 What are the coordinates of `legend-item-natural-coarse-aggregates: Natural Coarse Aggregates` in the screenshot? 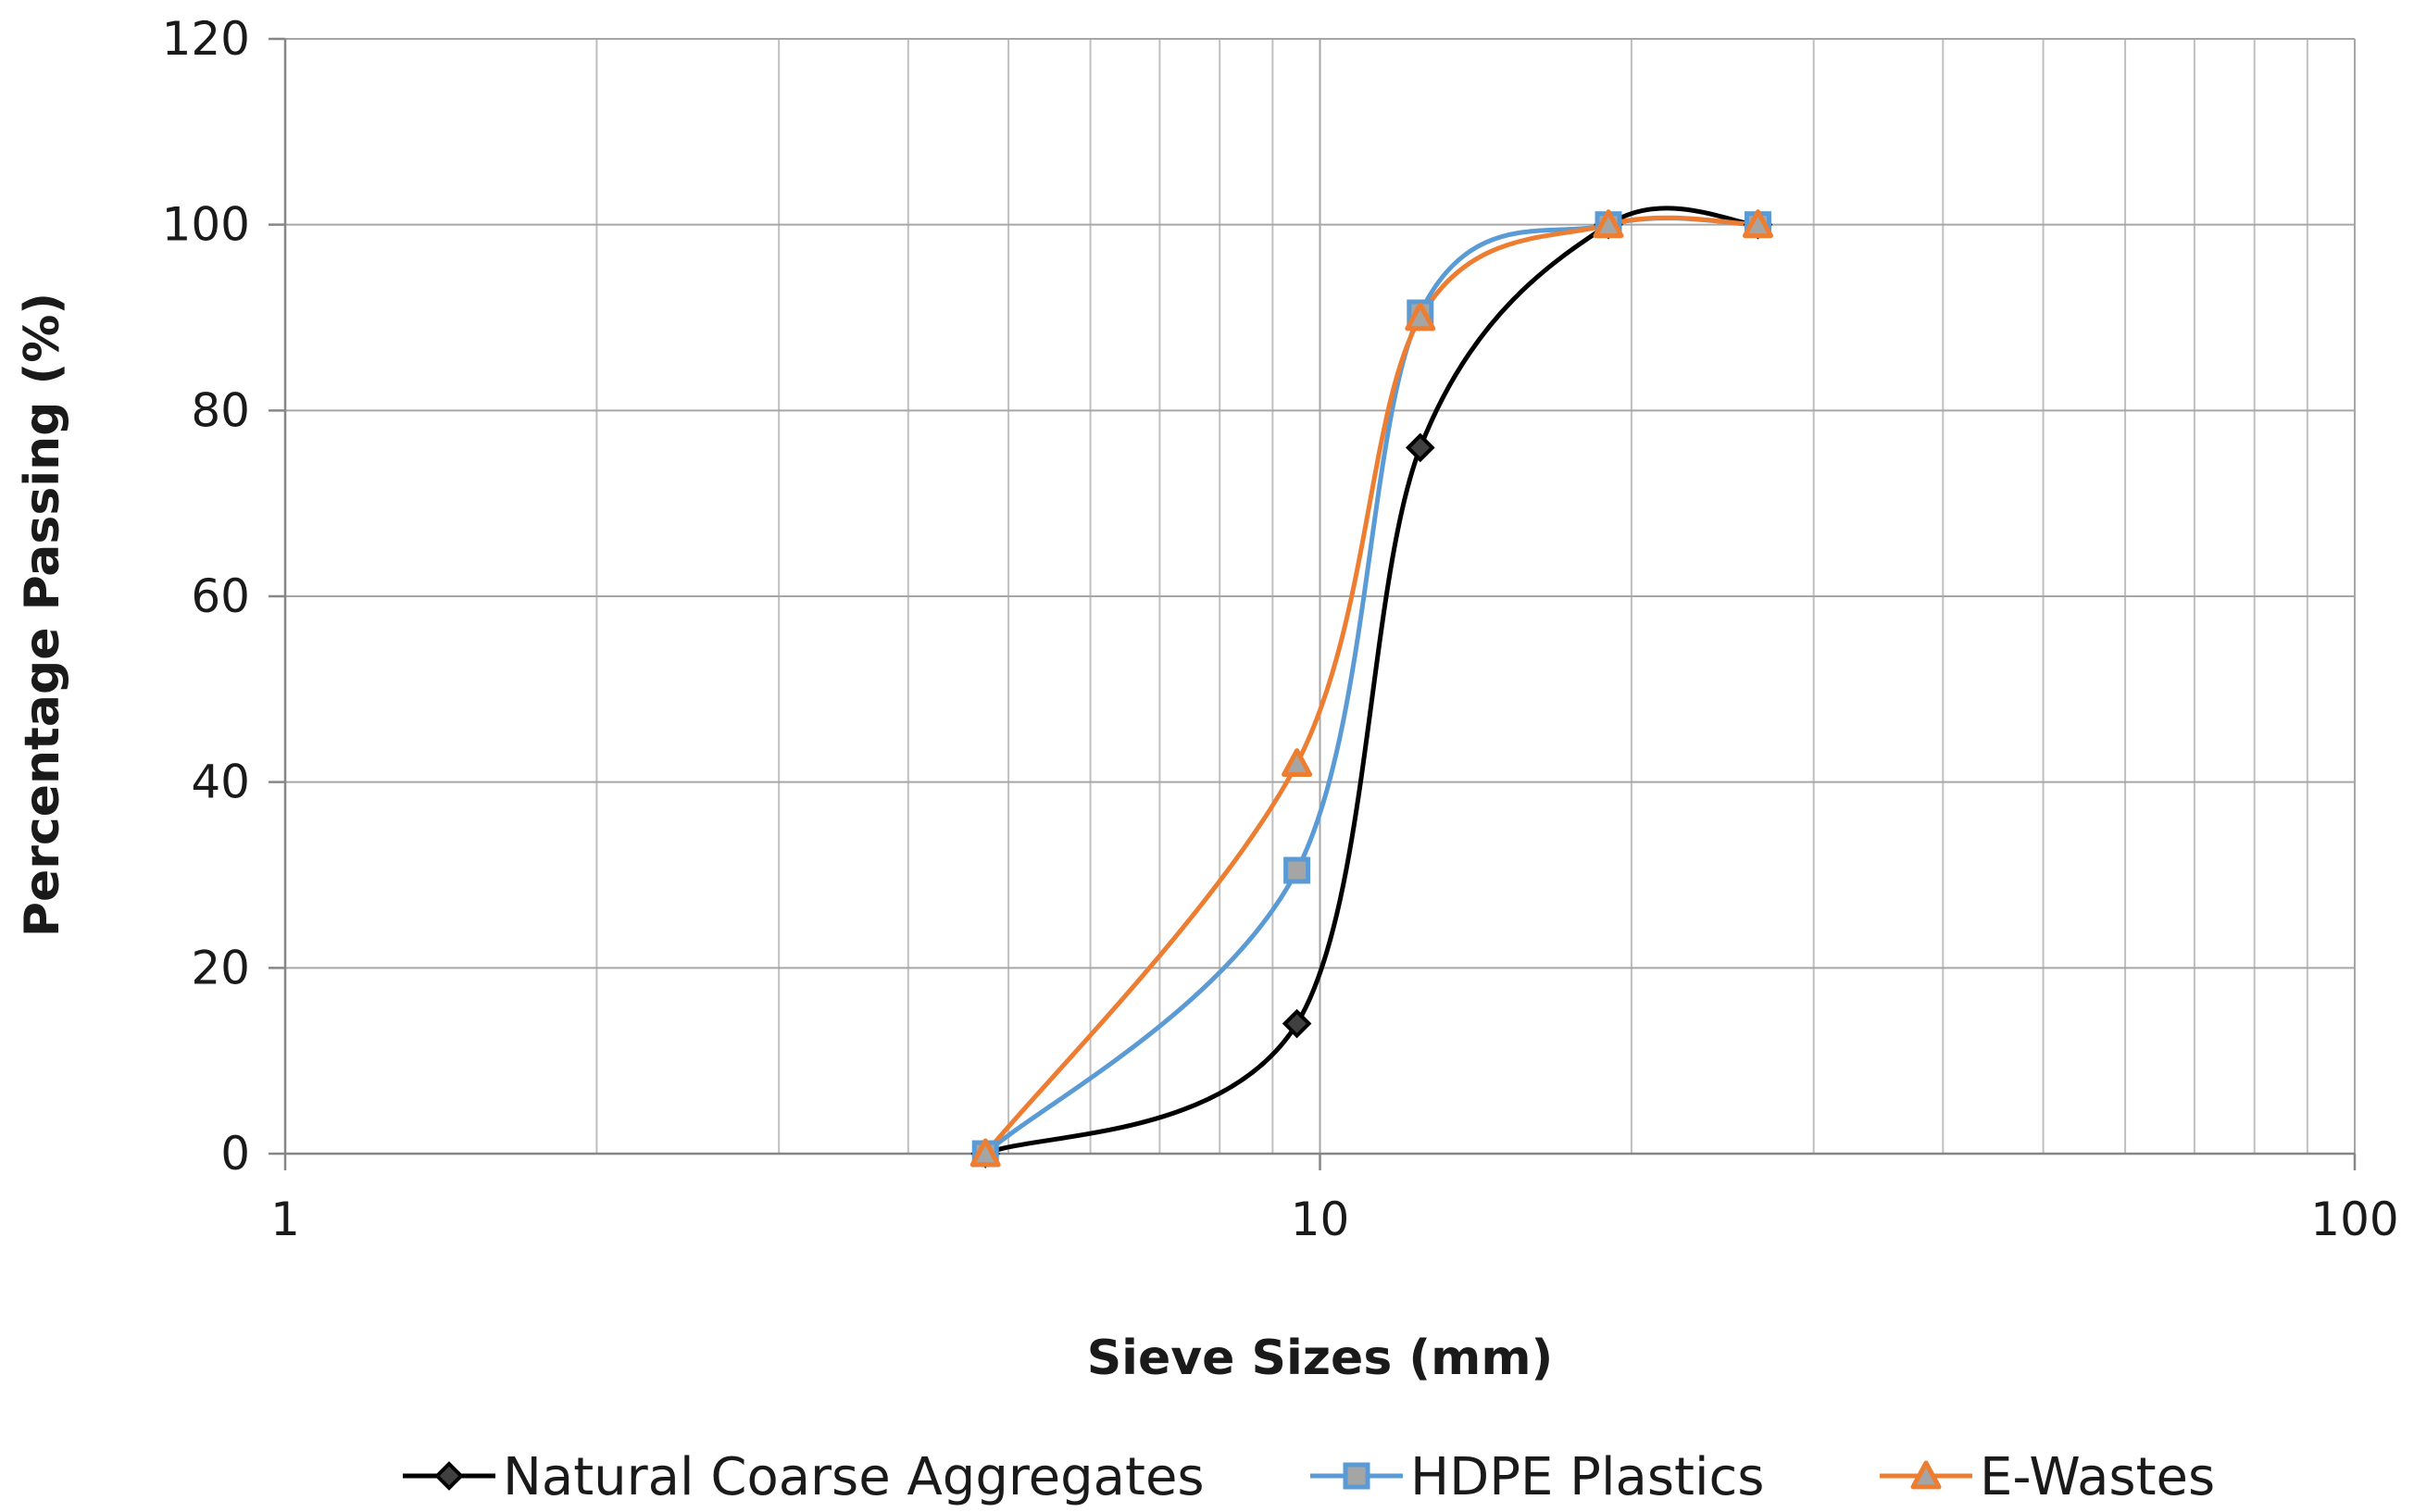 It's located at (804, 1477).